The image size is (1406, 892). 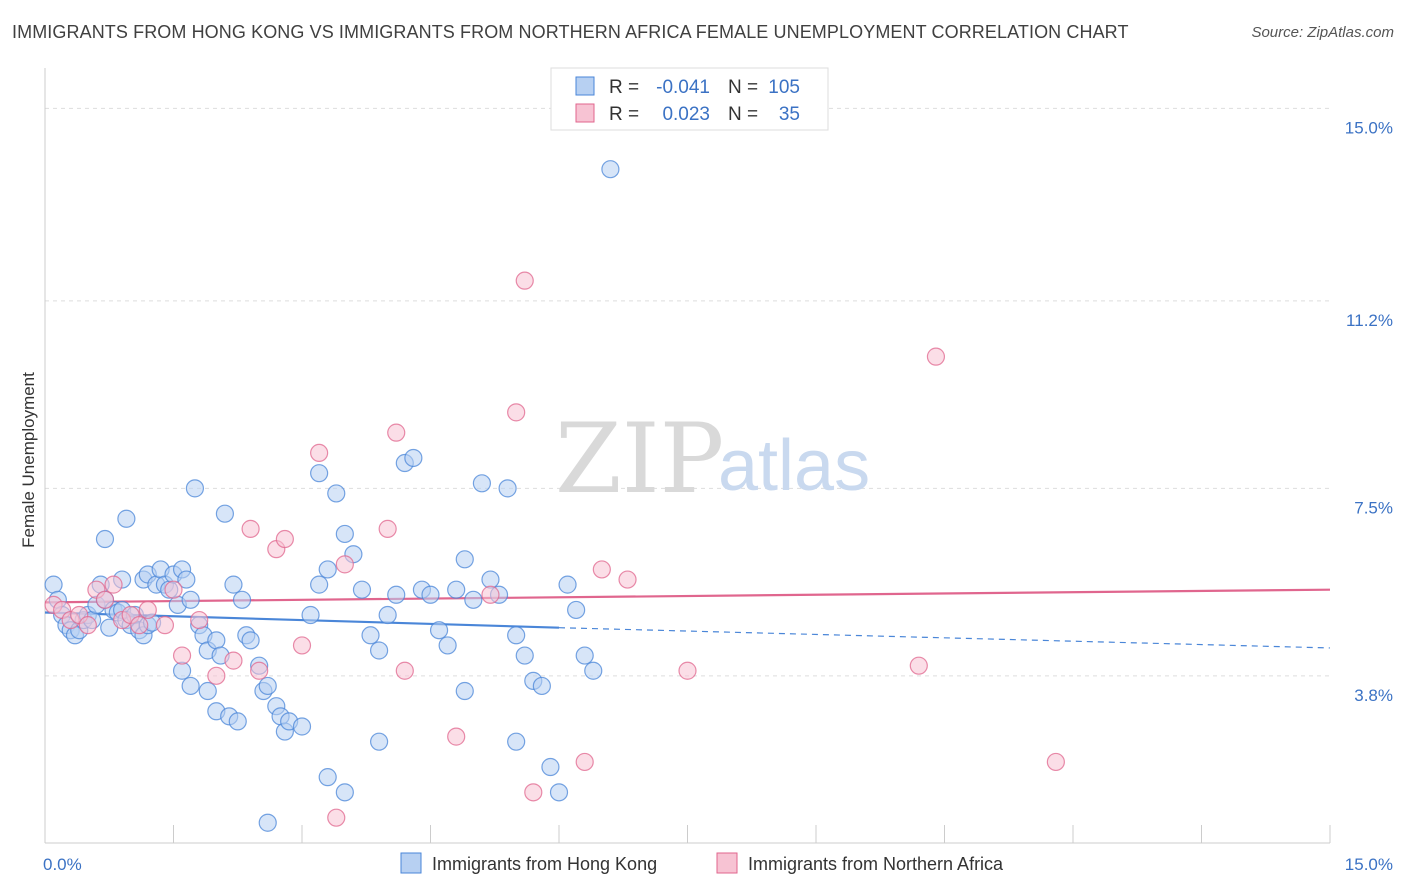 I want to click on bottom-legend-label-pink: Immigrants from Northern Africa, so click(x=876, y=864).